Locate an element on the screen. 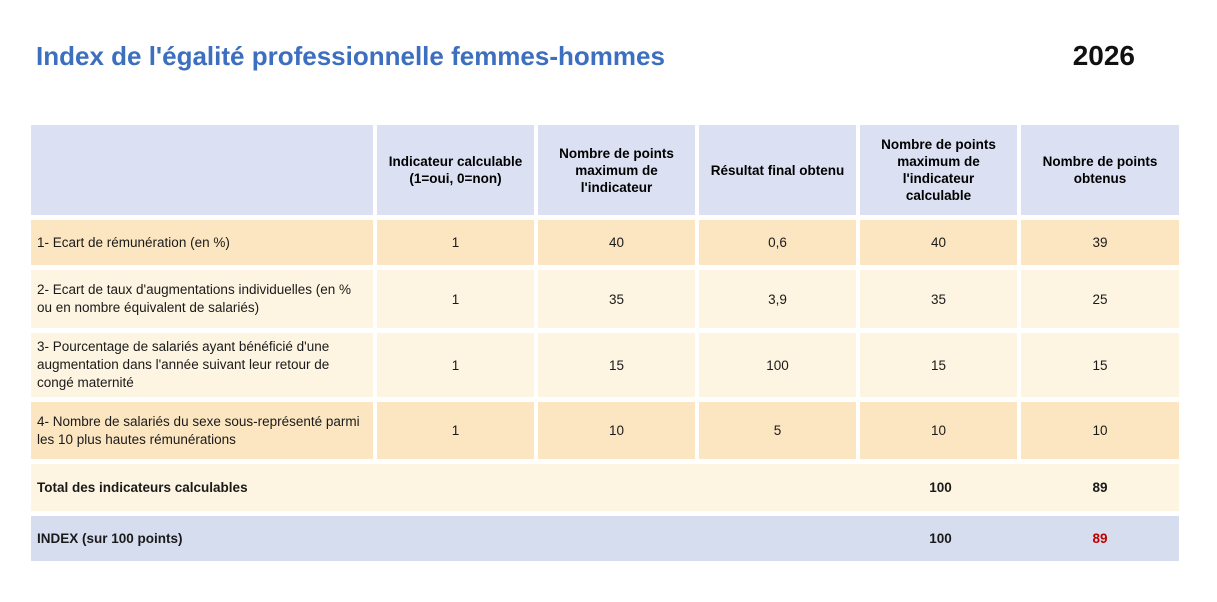 This screenshot has height=602, width=1217. column-header-points-maximum: Nombre de points maximum de l'indicateur is located at coordinates (616, 170).